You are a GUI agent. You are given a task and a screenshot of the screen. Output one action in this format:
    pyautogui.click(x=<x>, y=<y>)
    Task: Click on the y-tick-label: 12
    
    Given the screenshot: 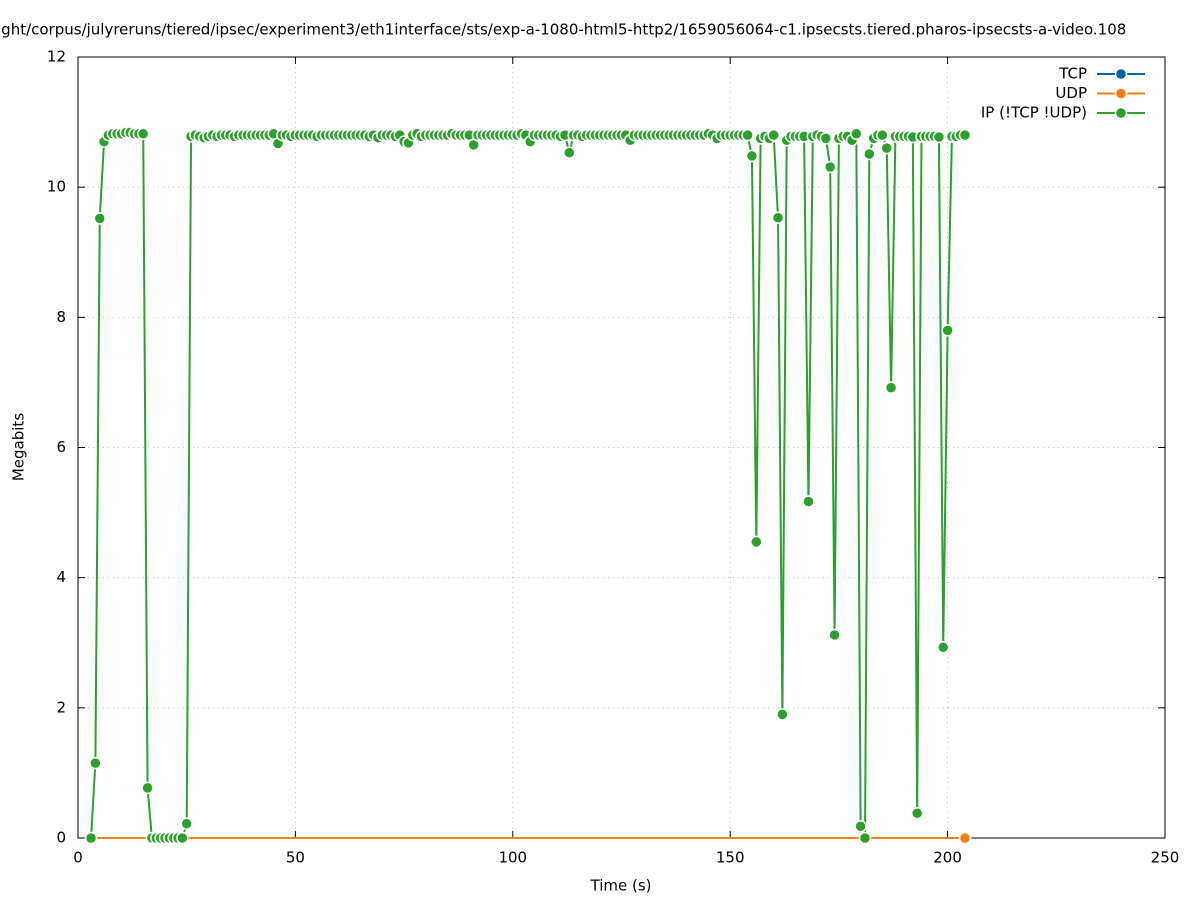 What is the action you would take?
    pyautogui.click(x=56, y=57)
    